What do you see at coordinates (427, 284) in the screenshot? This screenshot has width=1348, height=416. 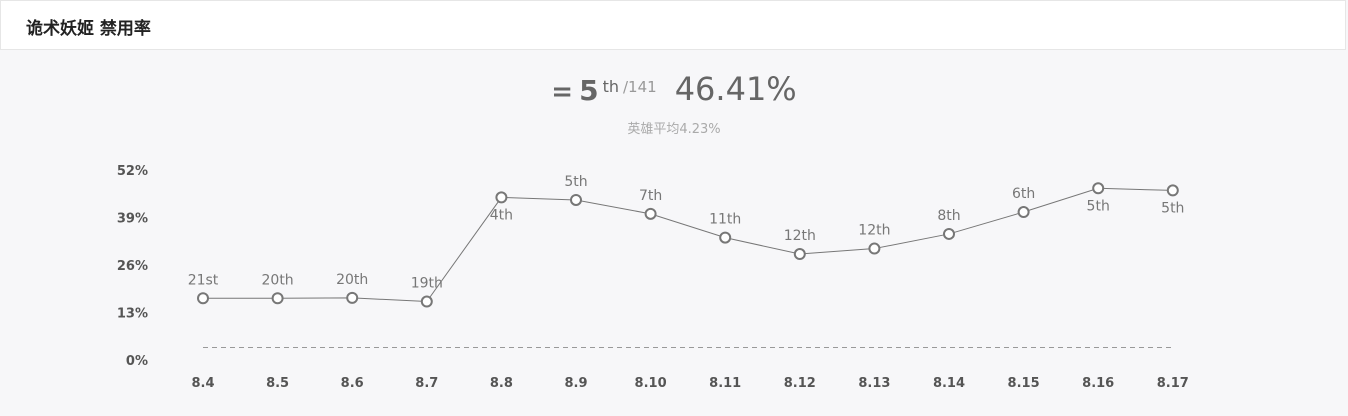 I see `point-rank-label: 19th` at bounding box center [427, 284].